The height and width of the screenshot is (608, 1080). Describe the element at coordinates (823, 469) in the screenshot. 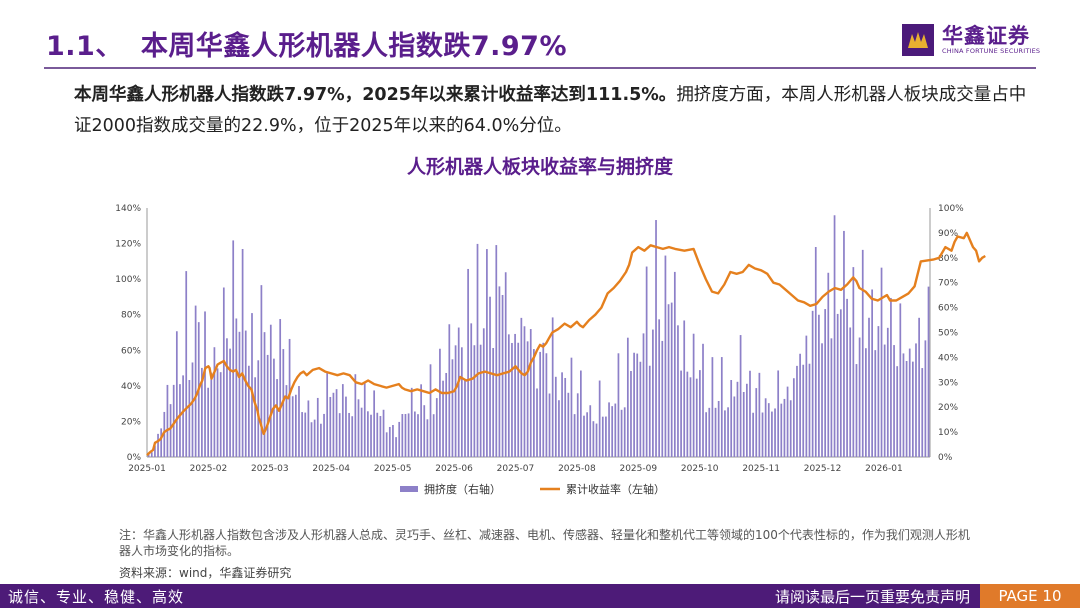

I see `x-tick-label: 2025-12` at that location.